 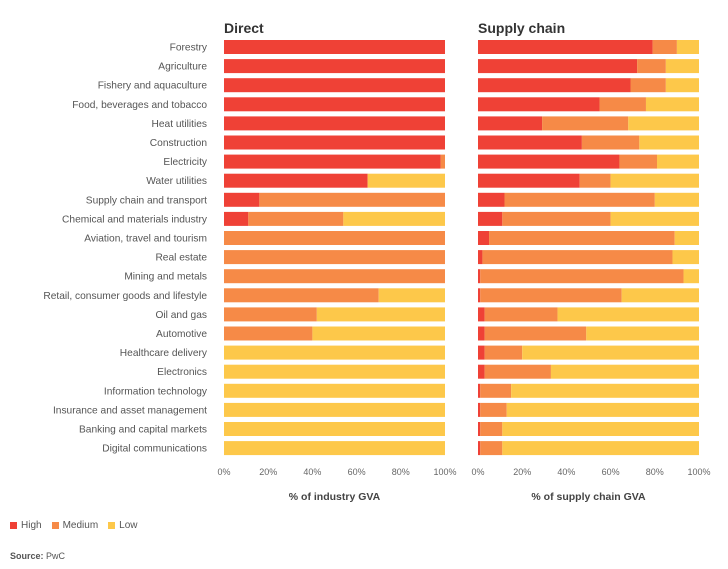 What do you see at coordinates (611, 472) in the screenshot?
I see `x-tick-label: 60%` at bounding box center [611, 472].